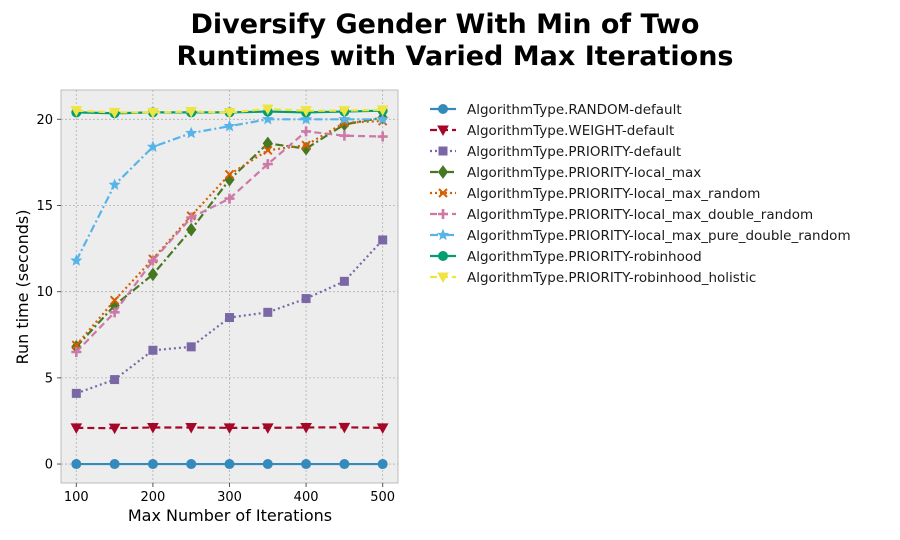 The width and height of the screenshot is (900, 540). Describe the element at coordinates (574, 110) in the screenshot. I see `legend-label: AlgorithmType.RANDOM-default` at that location.